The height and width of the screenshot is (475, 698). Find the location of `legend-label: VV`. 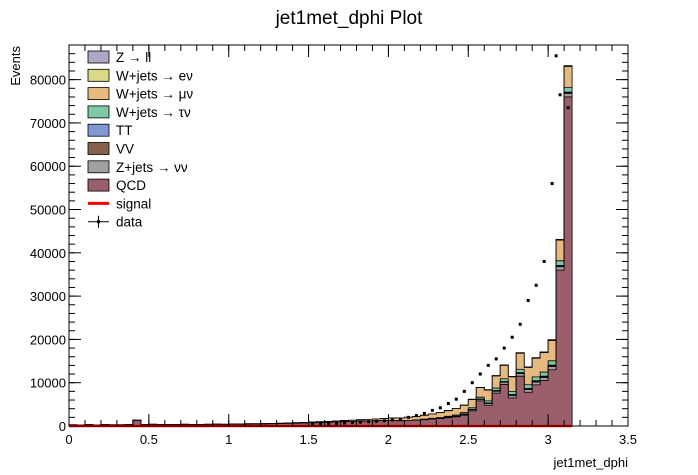

legend-label: VV is located at coordinates (125, 149).